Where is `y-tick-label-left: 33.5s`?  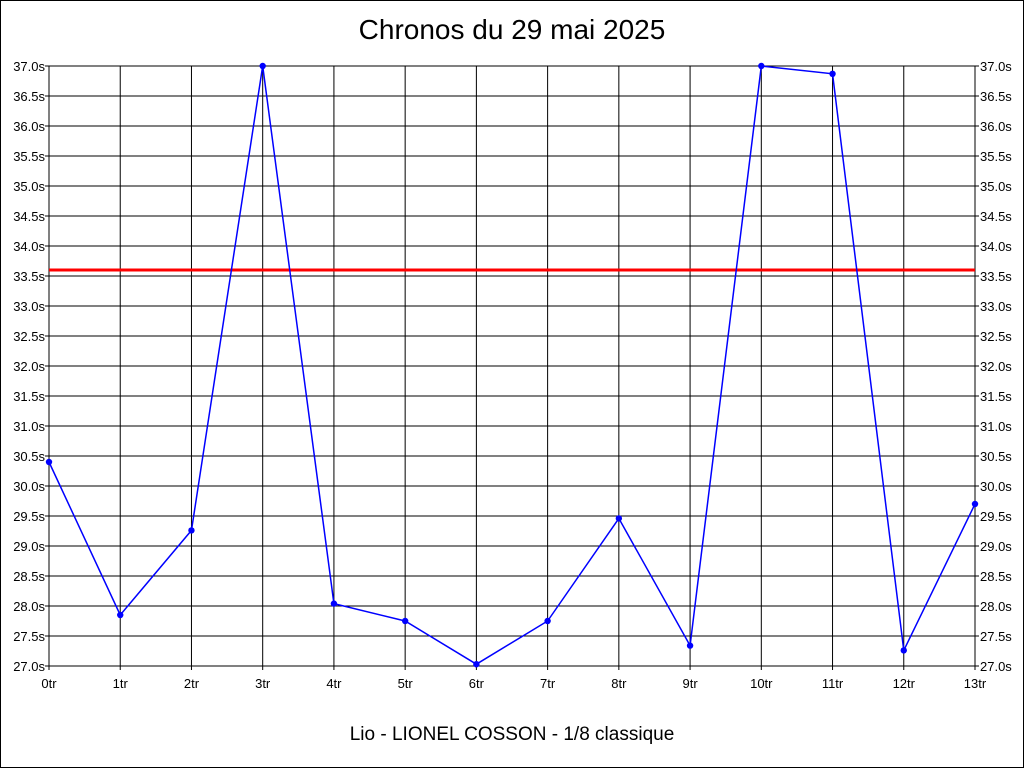
y-tick-label-left: 33.5s is located at coordinates (29, 276).